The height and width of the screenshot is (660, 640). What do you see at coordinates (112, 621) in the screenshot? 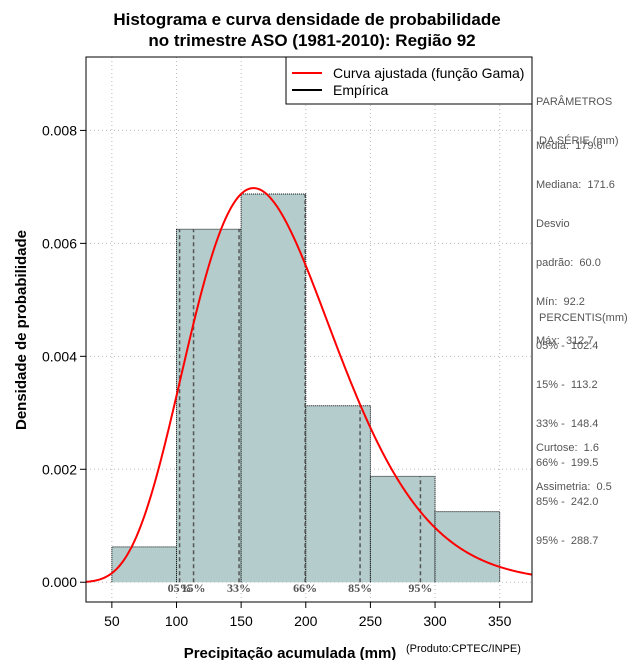
I see `x-tick-label-50: 50` at bounding box center [112, 621].